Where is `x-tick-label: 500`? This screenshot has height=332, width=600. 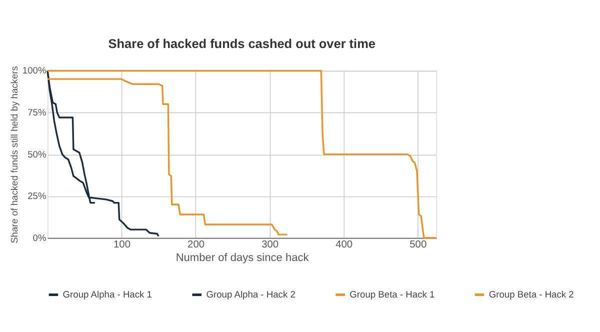
x-tick-label: 500 is located at coordinates (418, 245).